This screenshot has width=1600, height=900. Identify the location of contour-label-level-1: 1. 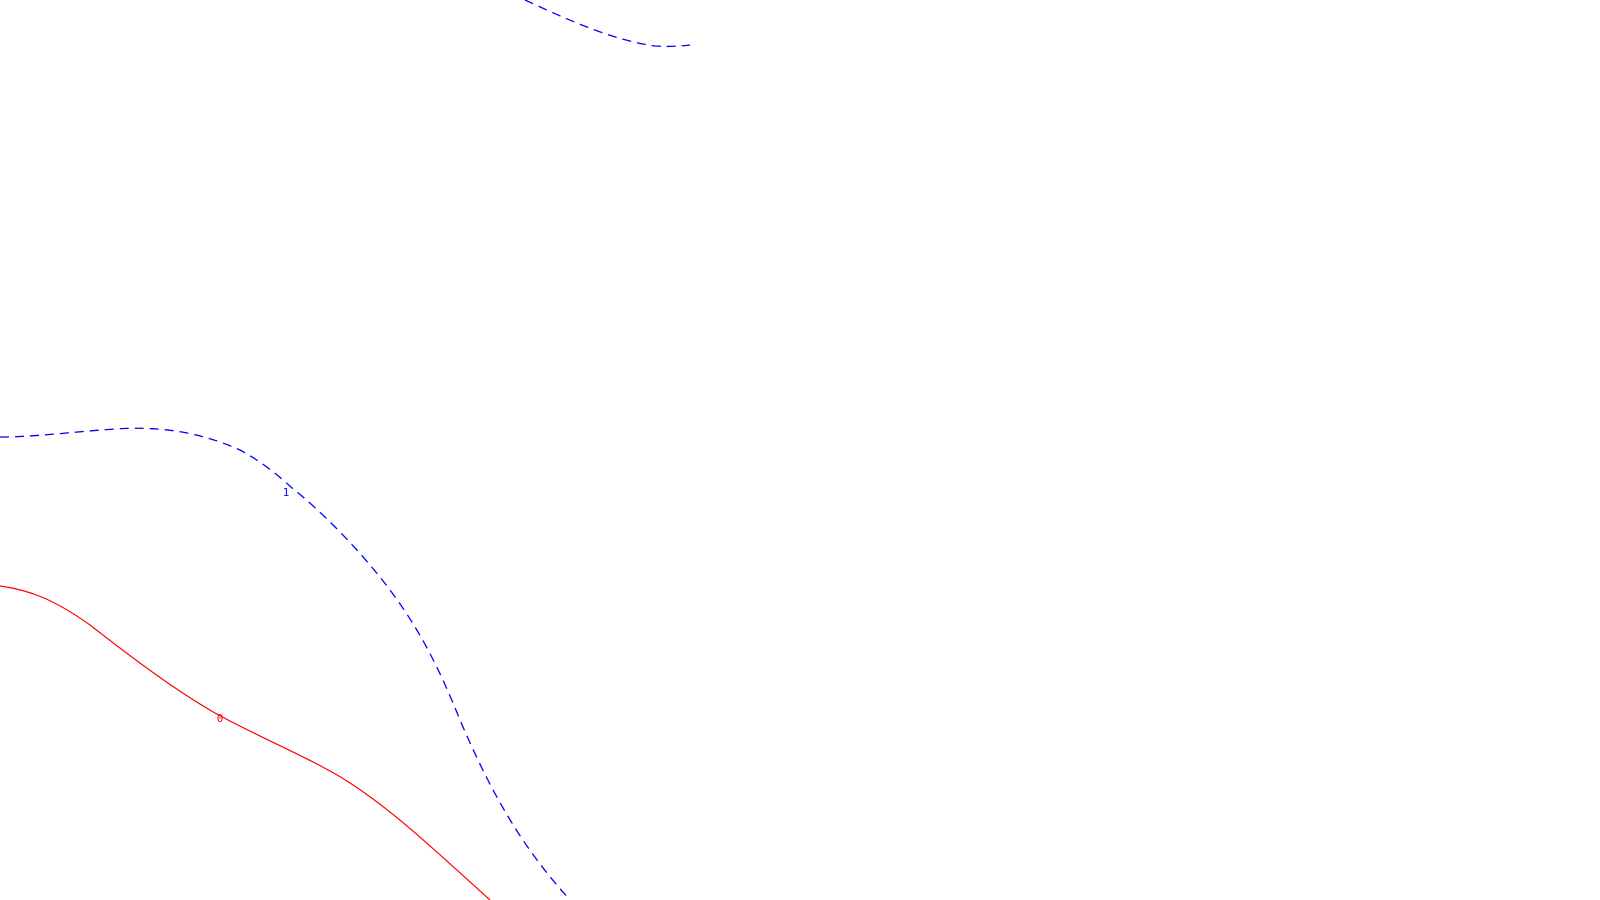
(286, 492).